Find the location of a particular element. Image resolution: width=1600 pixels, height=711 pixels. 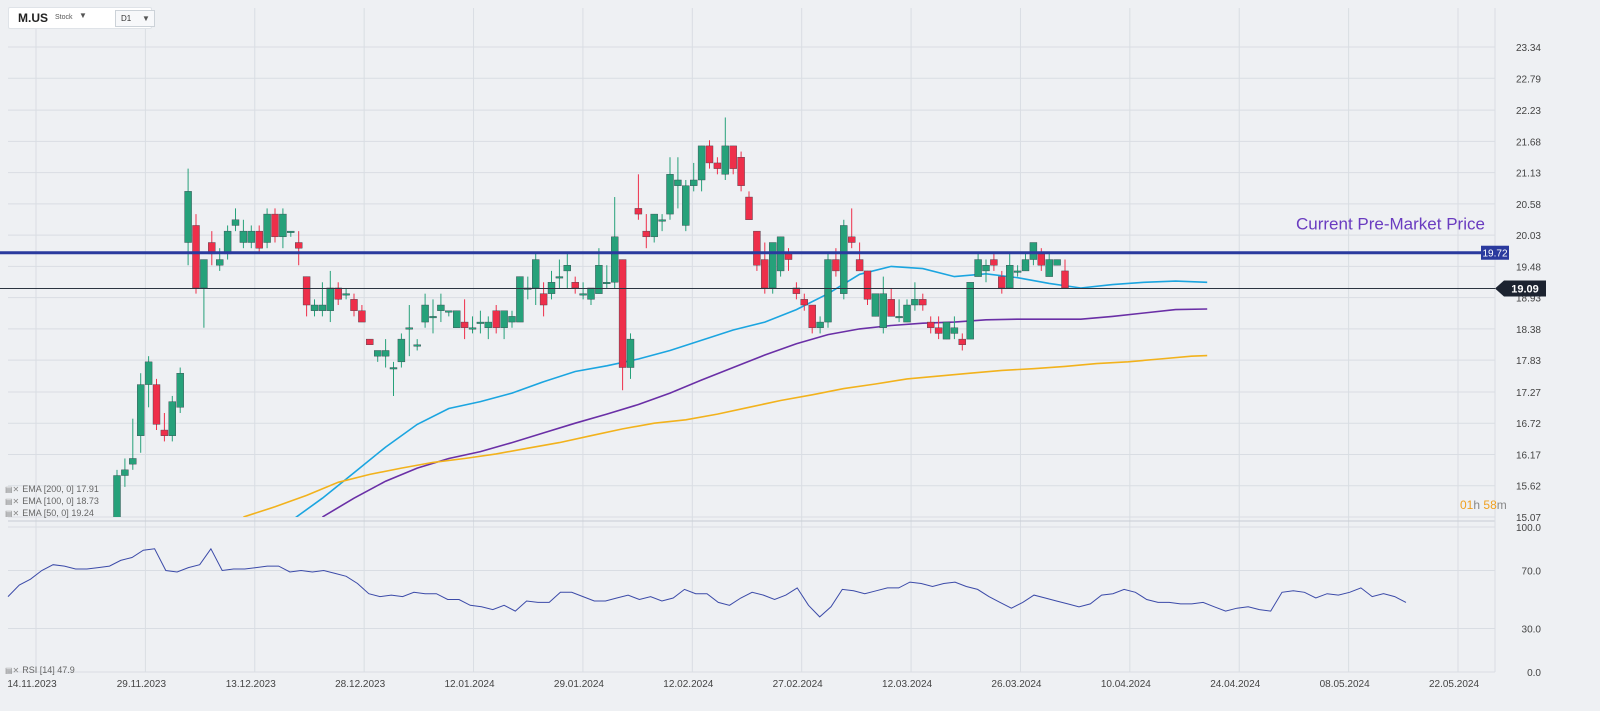

chevron-down-icon: ▼ is located at coordinates (146, 18).